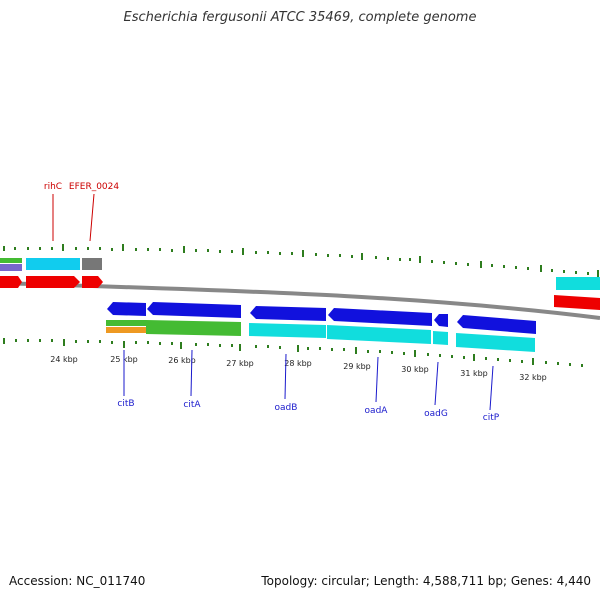 This screenshot has width=600, height=600. What do you see at coordinates (288, 313) in the screenshot?
I see `gene-arrow-oadB` at bounding box center [288, 313].